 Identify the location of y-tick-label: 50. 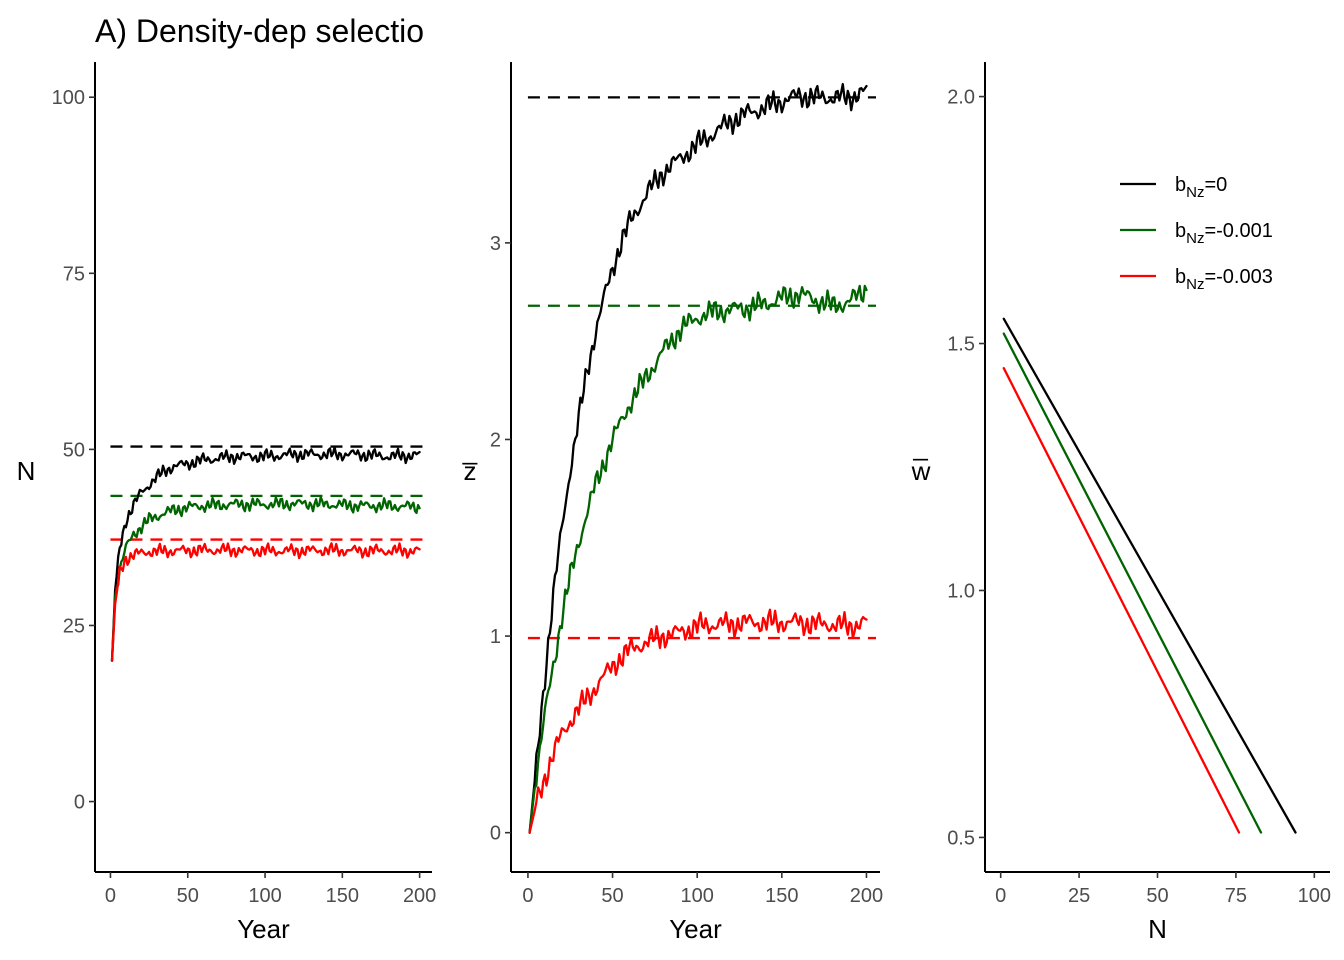
(74, 450).